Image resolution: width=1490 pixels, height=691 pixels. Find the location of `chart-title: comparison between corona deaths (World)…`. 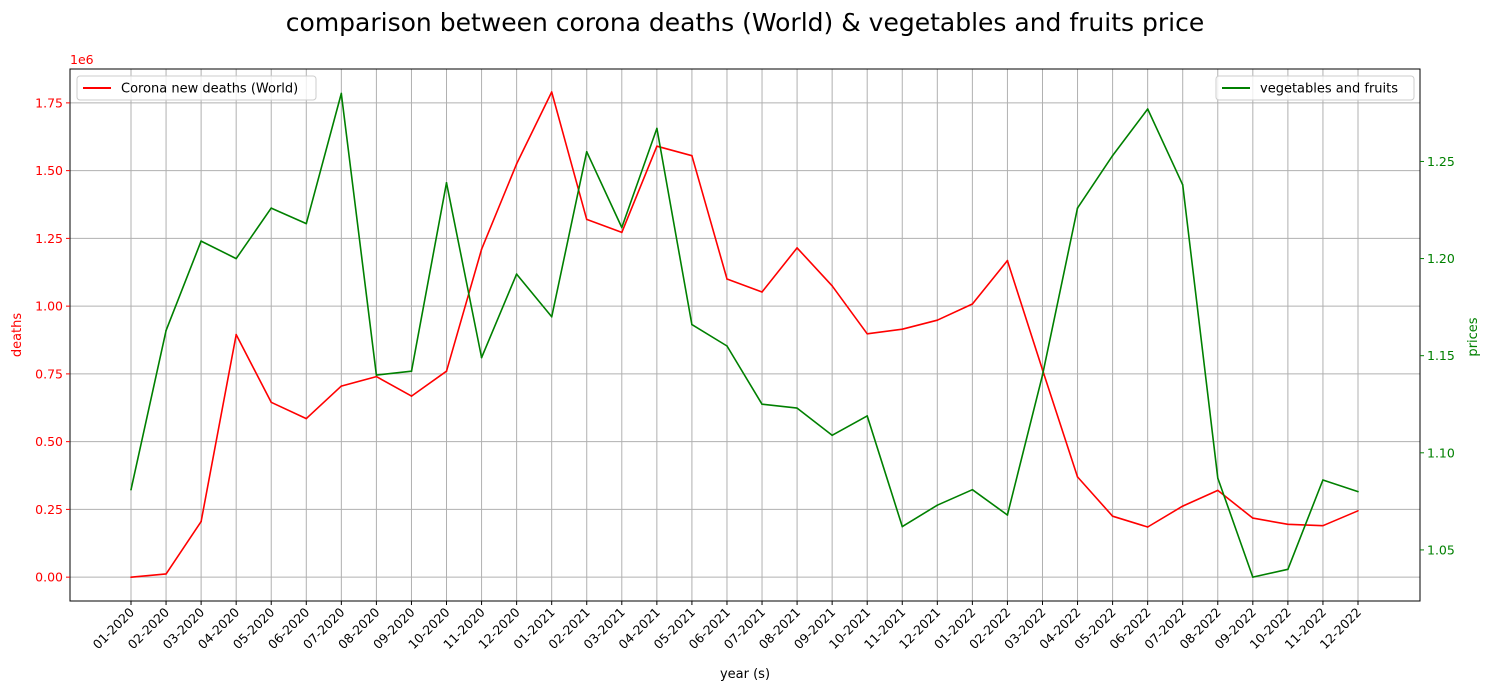

chart-title: comparison between corona deaths (World)… is located at coordinates (745, 22).